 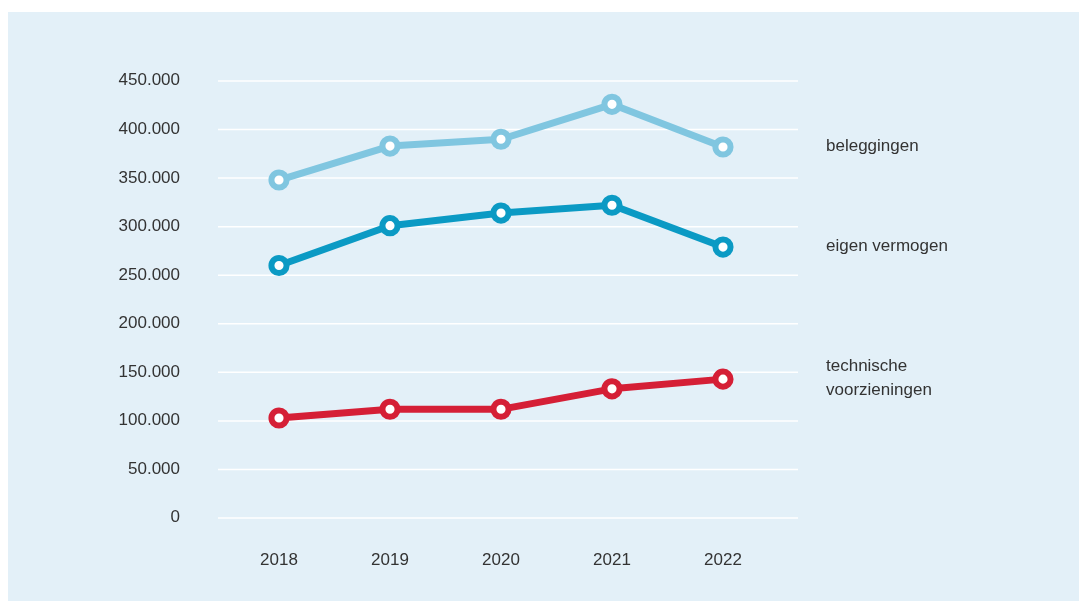 What do you see at coordinates (723, 559) in the screenshot?
I see `x-tick-label: 2022` at bounding box center [723, 559].